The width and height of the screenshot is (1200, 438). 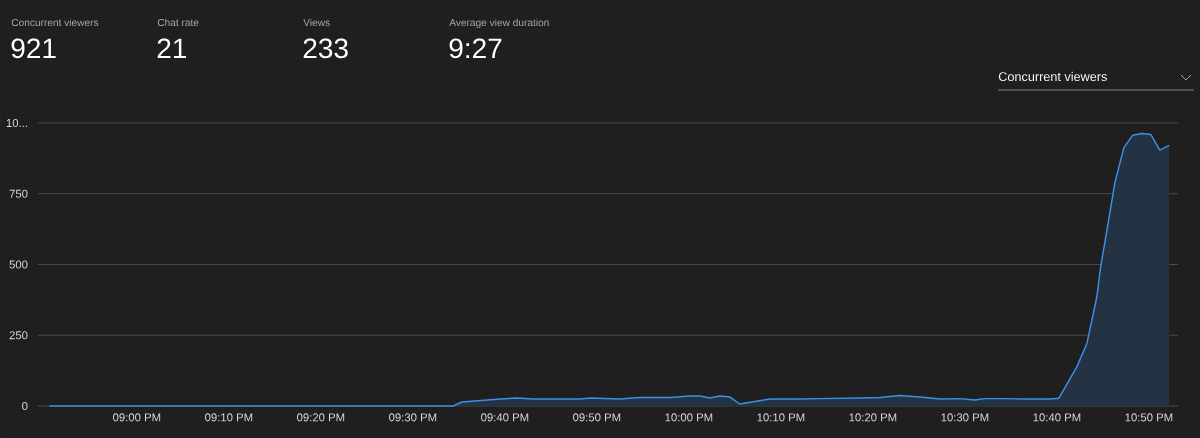 What do you see at coordinates (178, 22) in the screenshot?
I see `text: Chat rate` at bounding box center [178, 22].